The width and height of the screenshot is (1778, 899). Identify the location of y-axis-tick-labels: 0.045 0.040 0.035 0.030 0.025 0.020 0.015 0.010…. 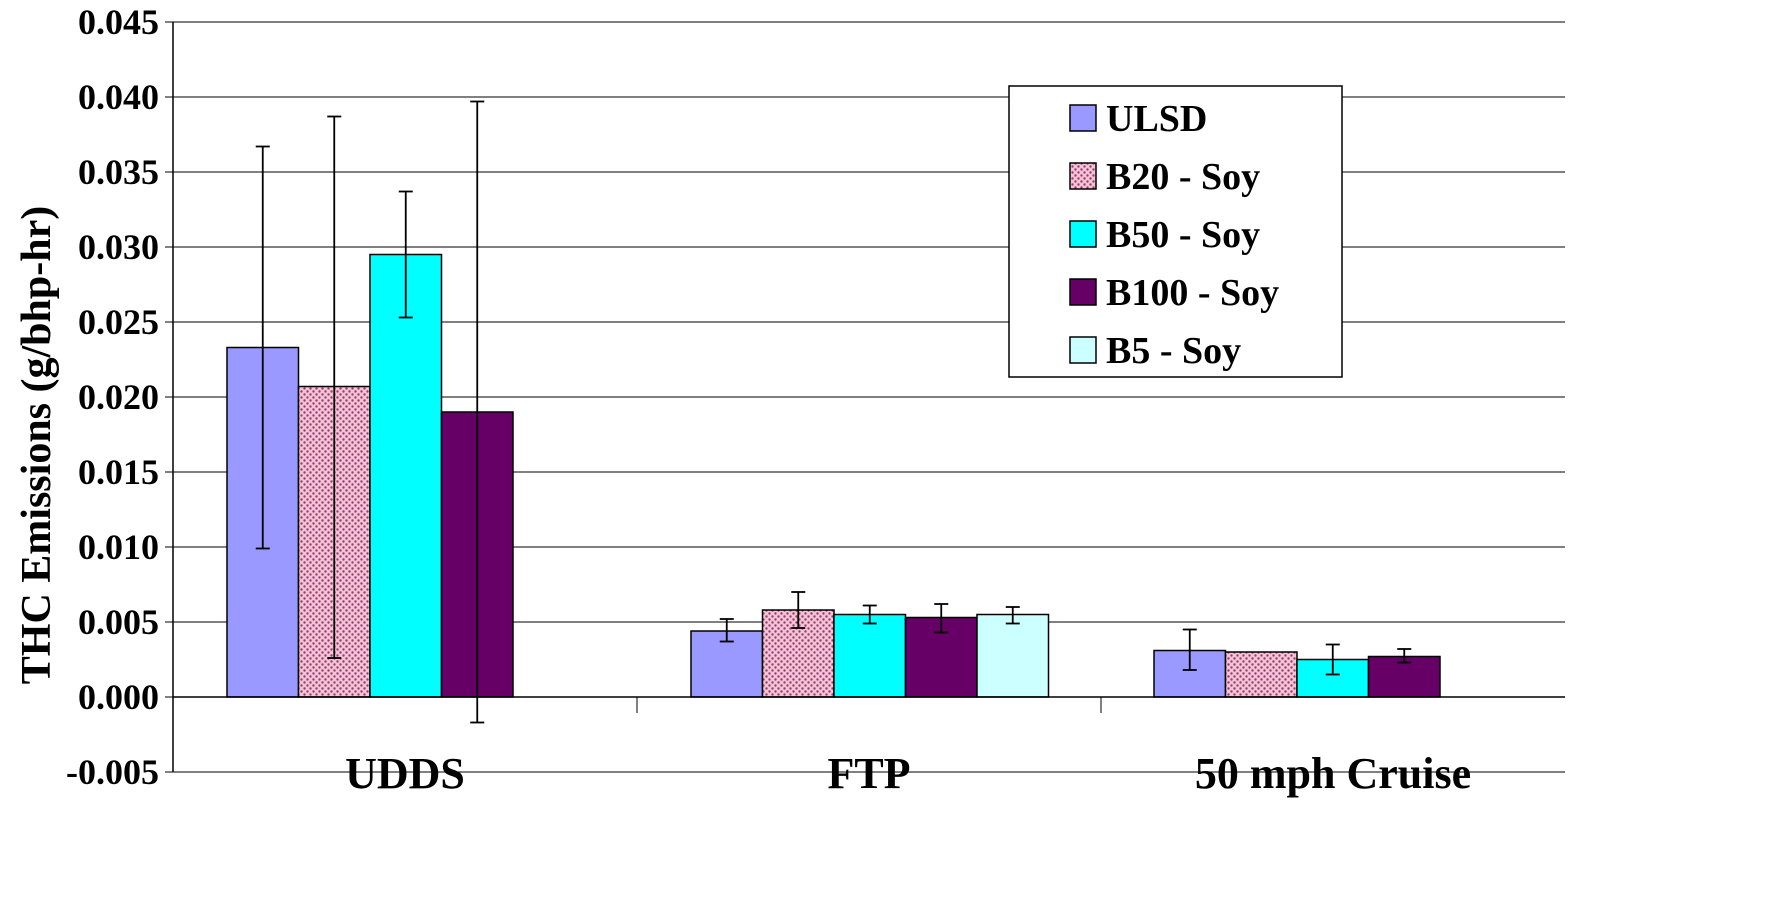
(112, 397).